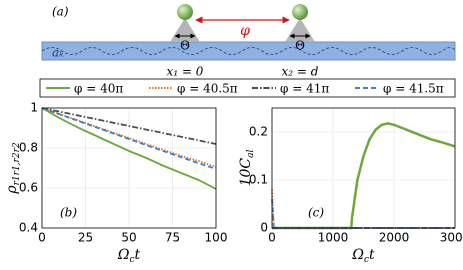 This screenshot has height=270, width=463. I want to click on field-label: aₖ, so click(58, 53).